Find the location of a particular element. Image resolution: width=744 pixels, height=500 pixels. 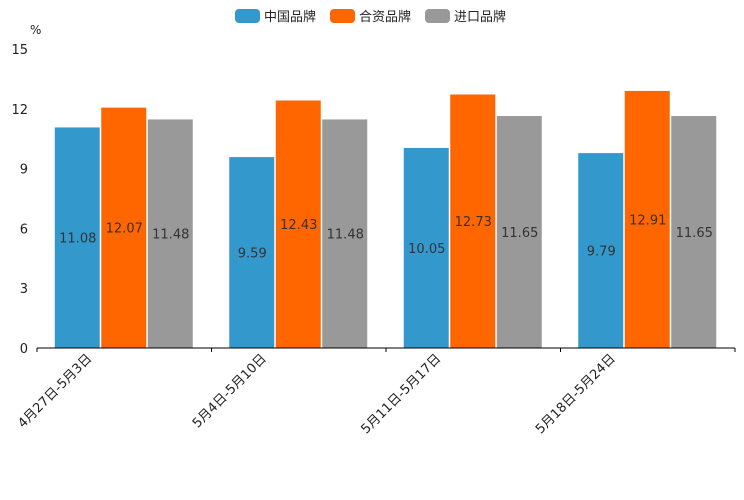

y-tick-label: 15 is located at coordinates (19, 50).